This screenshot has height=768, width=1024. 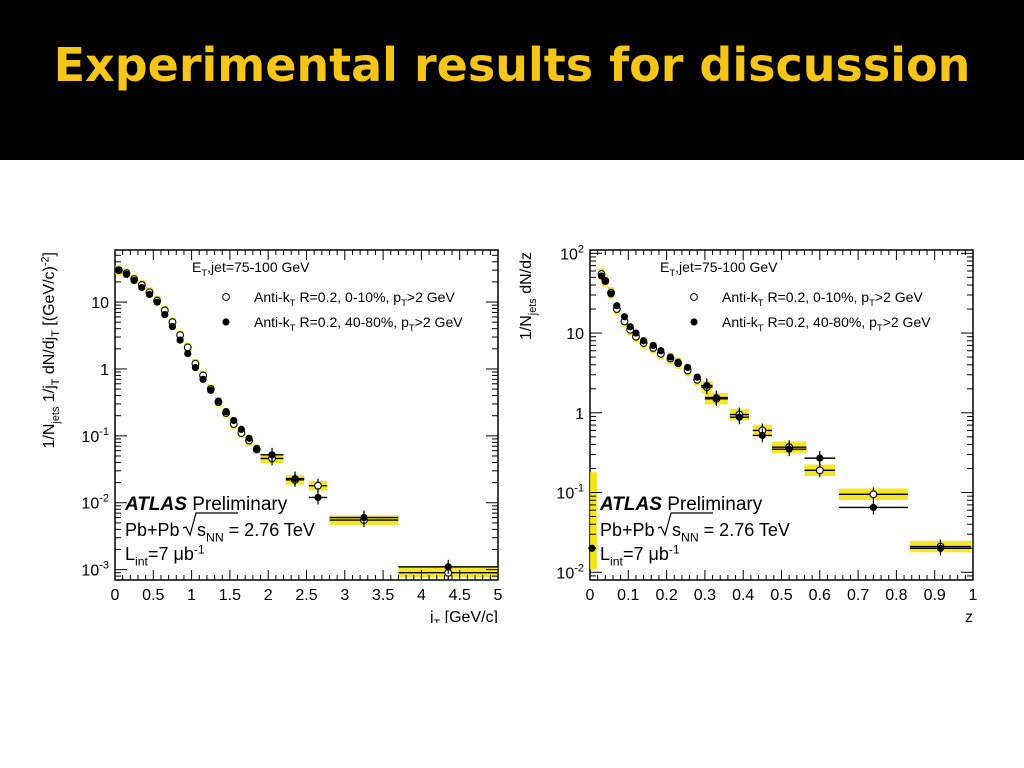 What do you see at coordinates (666, 595) in the screenshot?
I see `x-tick-label: 0.2` at bounding box center [666, 595].